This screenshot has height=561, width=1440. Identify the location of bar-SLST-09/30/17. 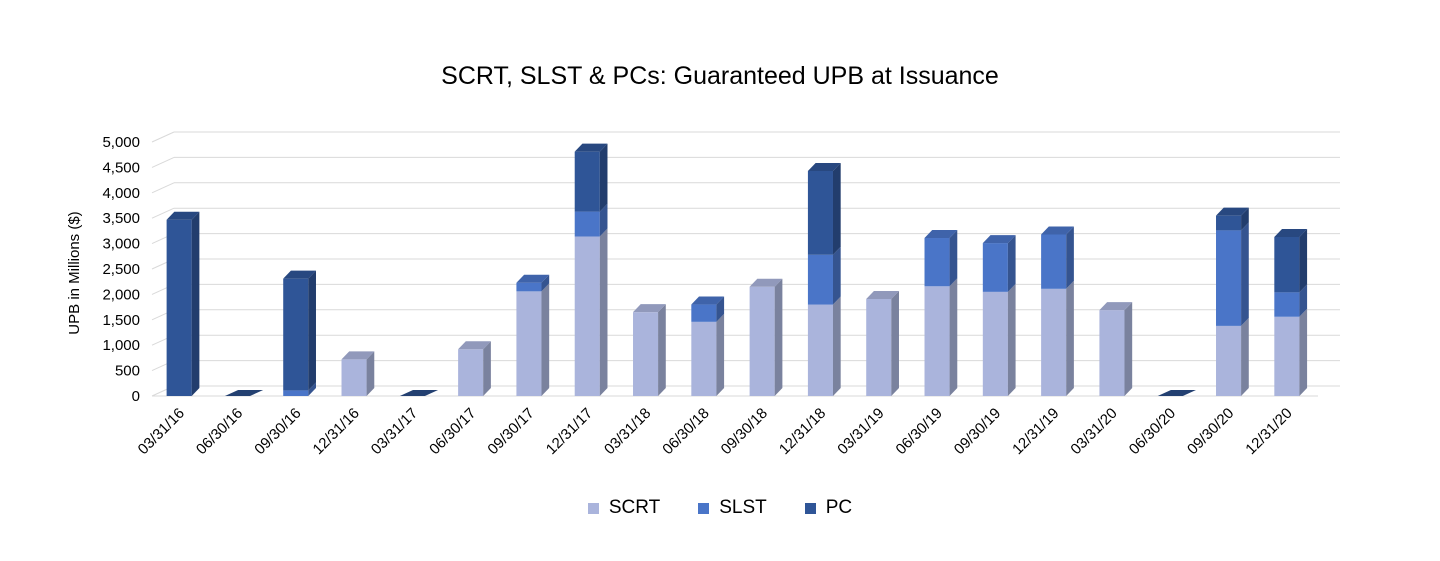
(529, 287).